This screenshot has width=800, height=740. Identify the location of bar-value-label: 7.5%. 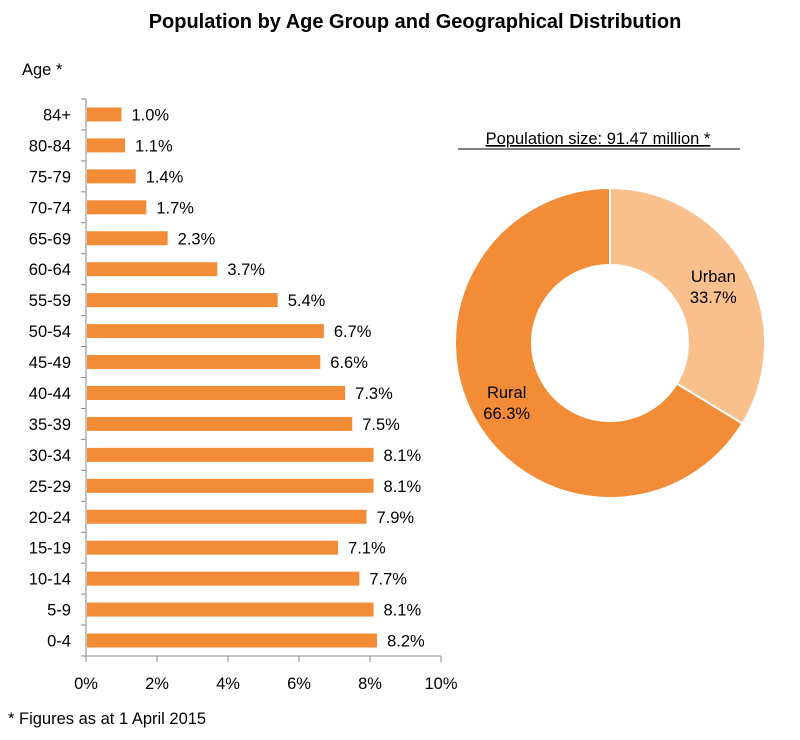
(381, 425).